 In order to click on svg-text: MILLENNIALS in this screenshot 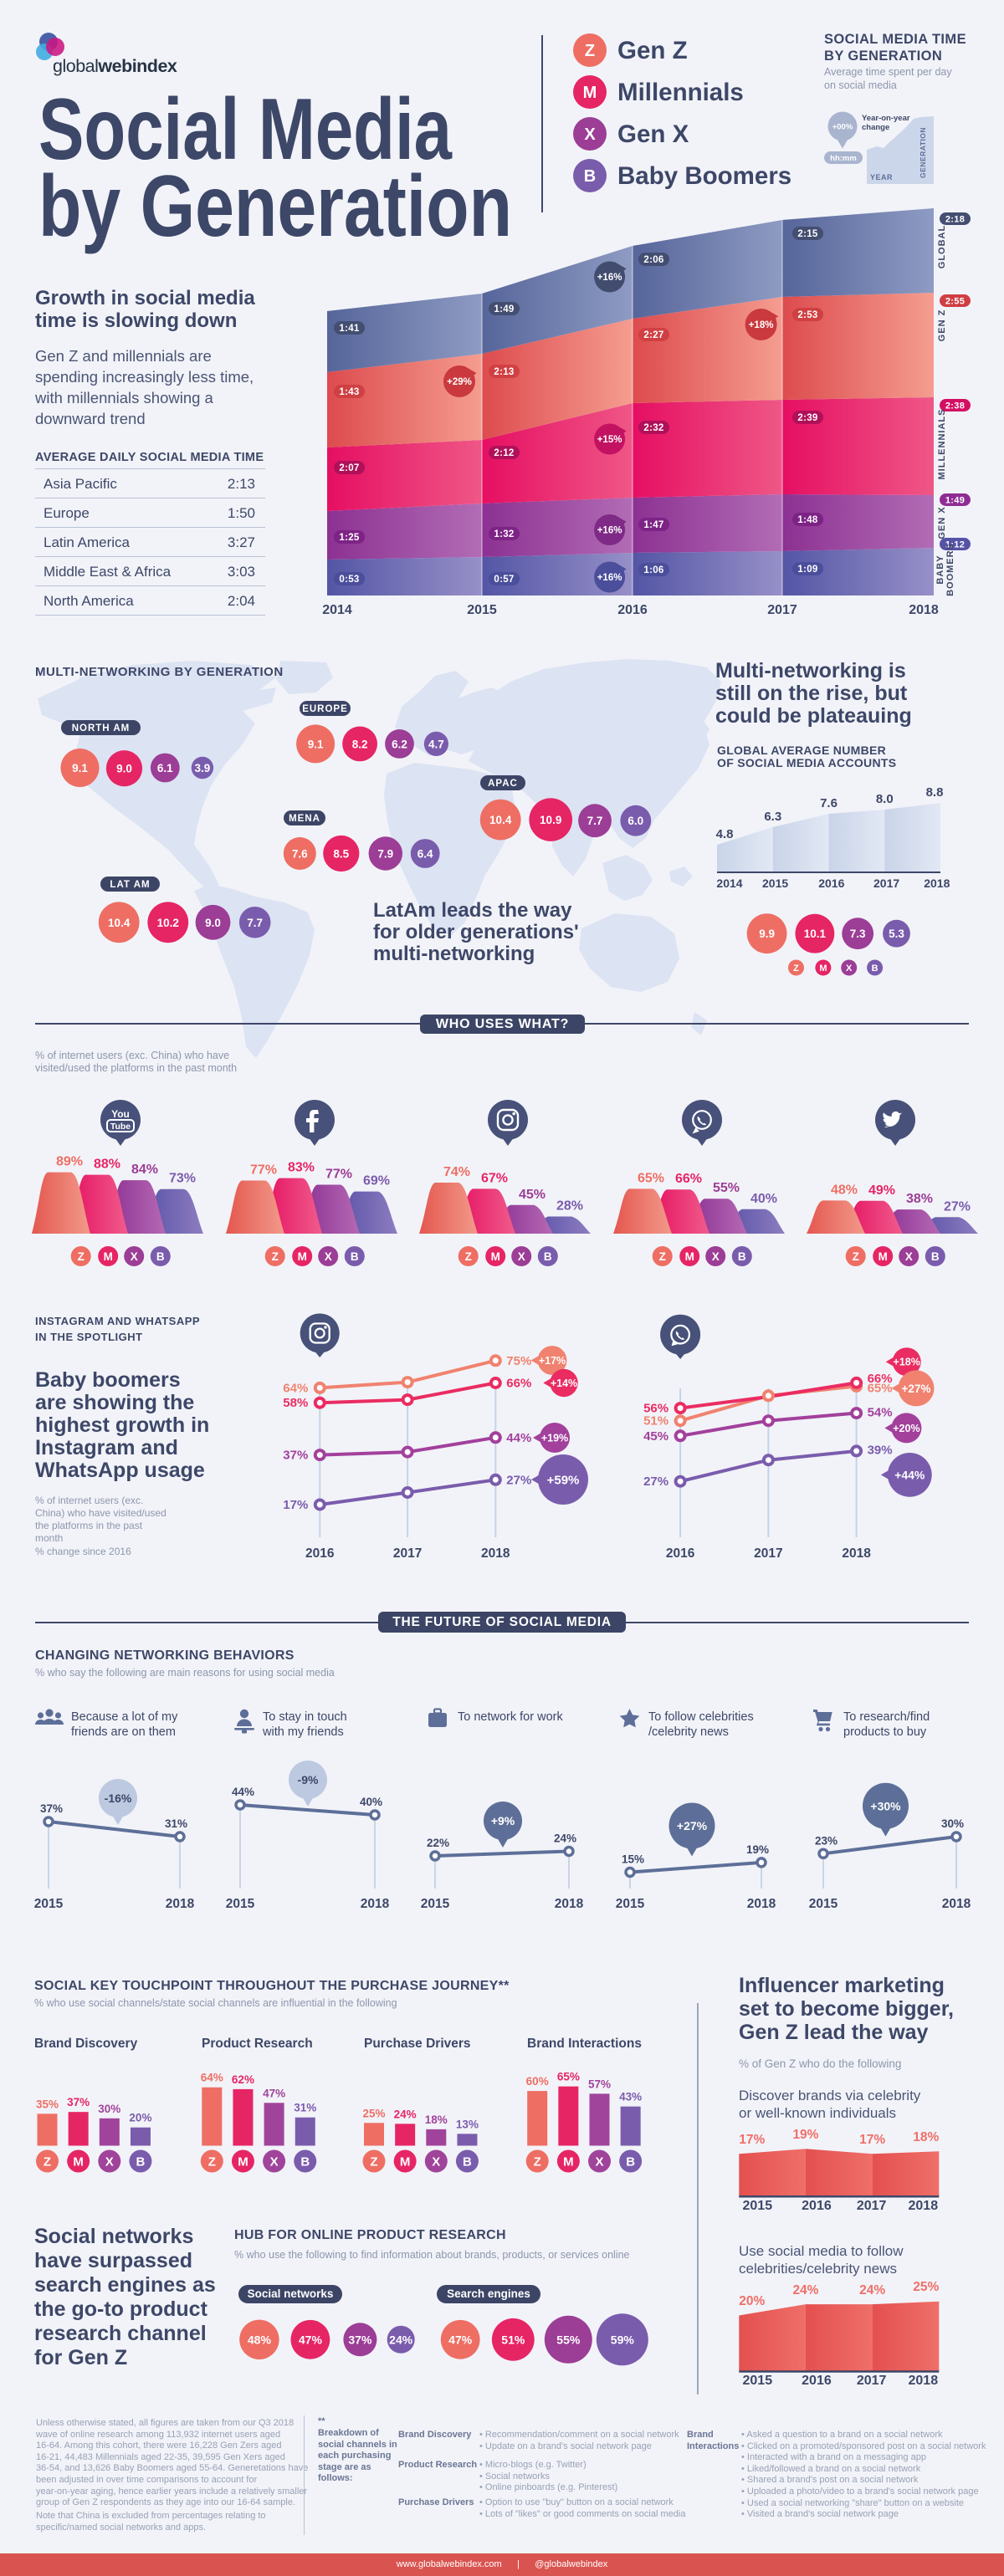, I will do `click(942, 444)`.